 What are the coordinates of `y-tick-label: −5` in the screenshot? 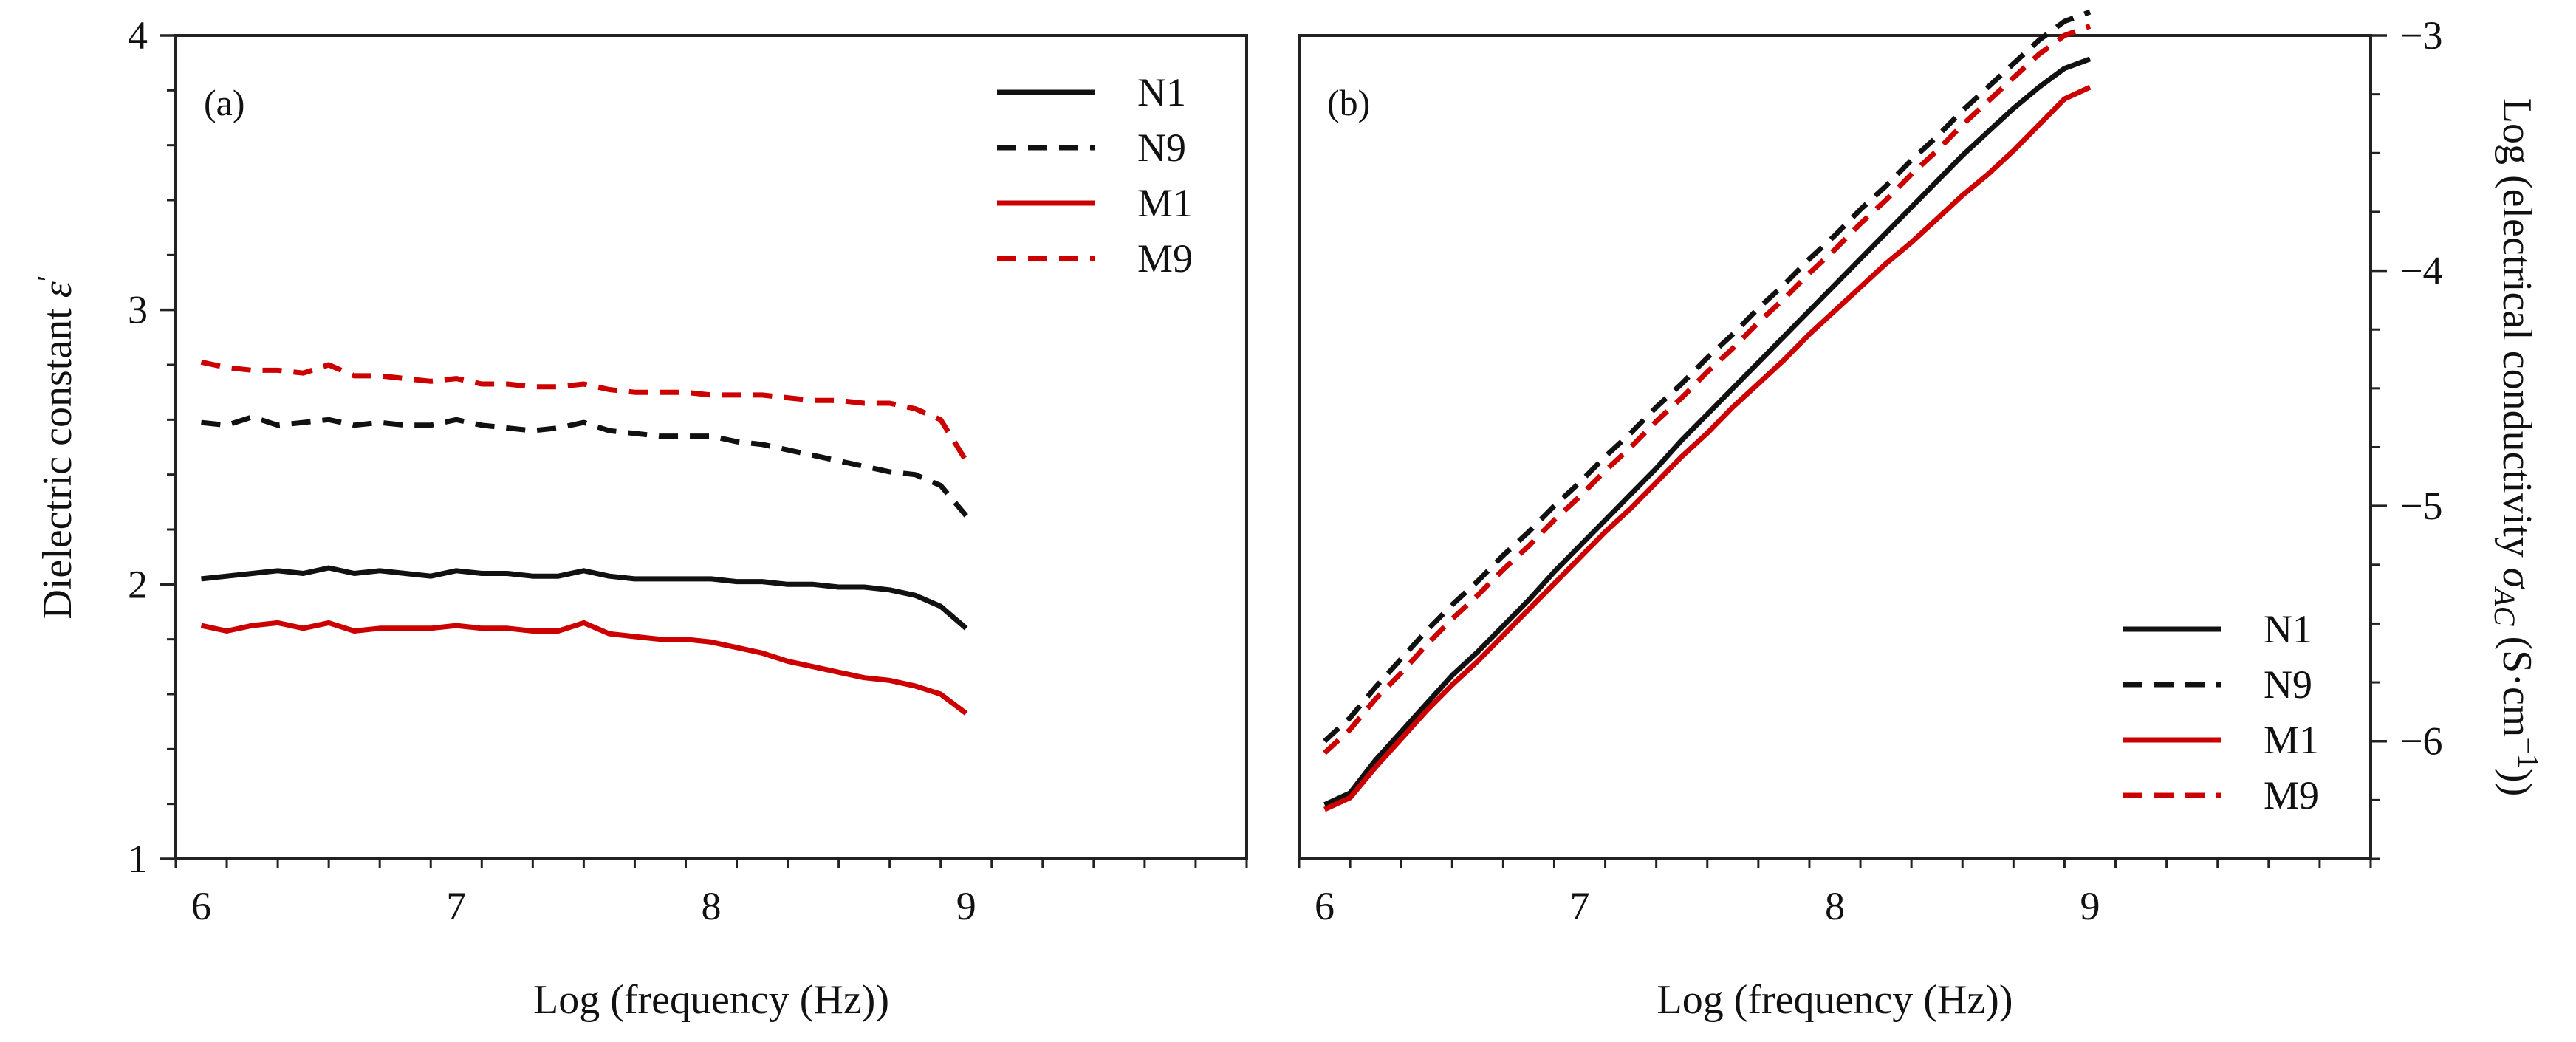 It's located at (2421, 506).